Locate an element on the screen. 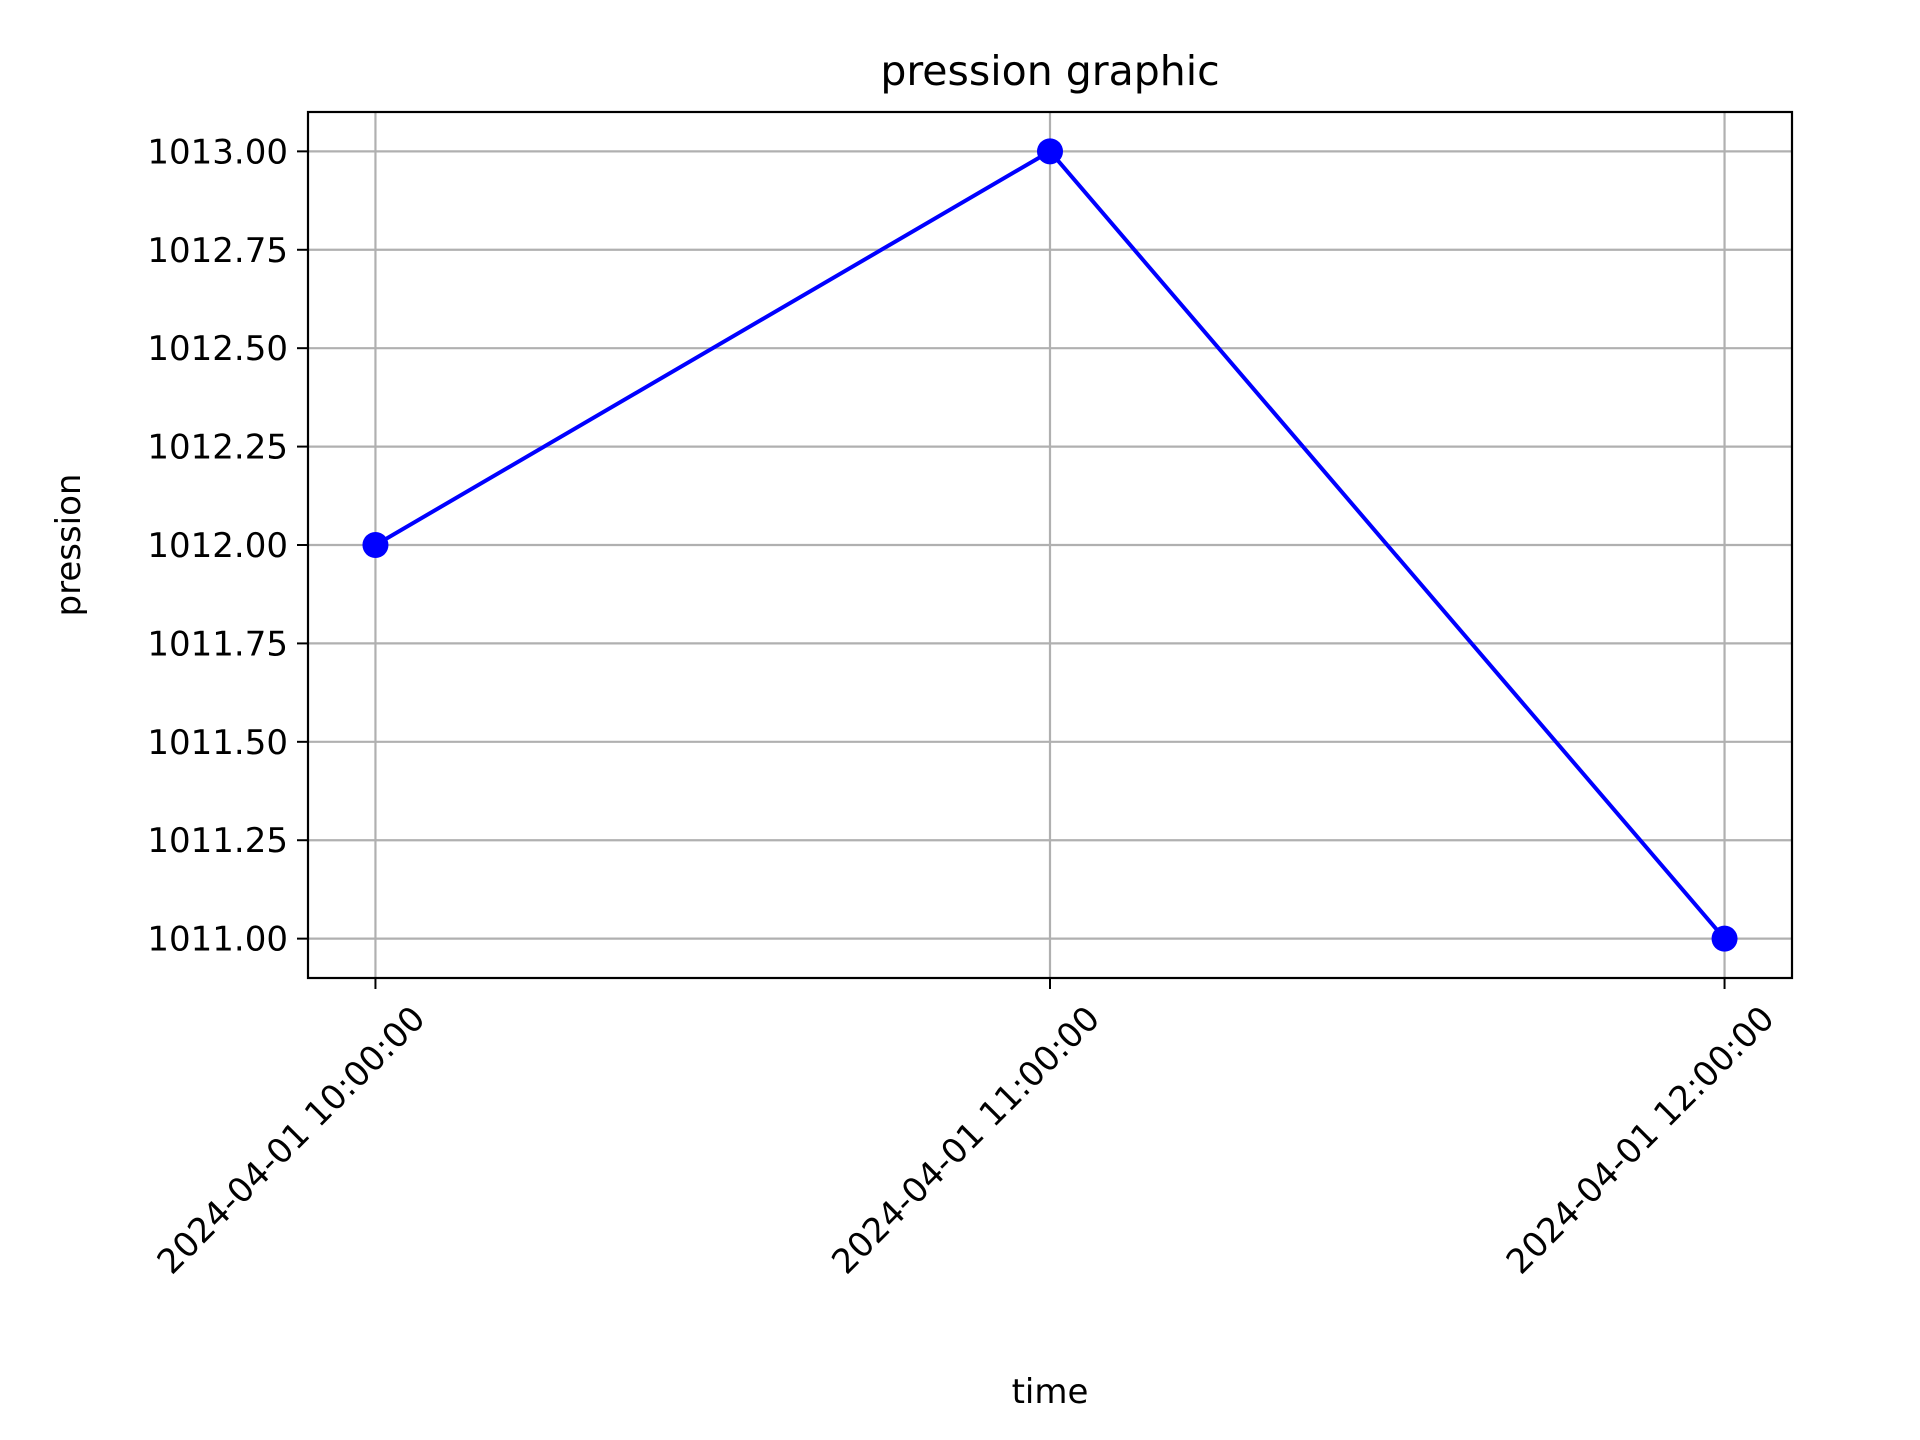 This screenshot has height=1440, width=1920. y-tick-label: 1012.75 is located at coordinates (217, 251).